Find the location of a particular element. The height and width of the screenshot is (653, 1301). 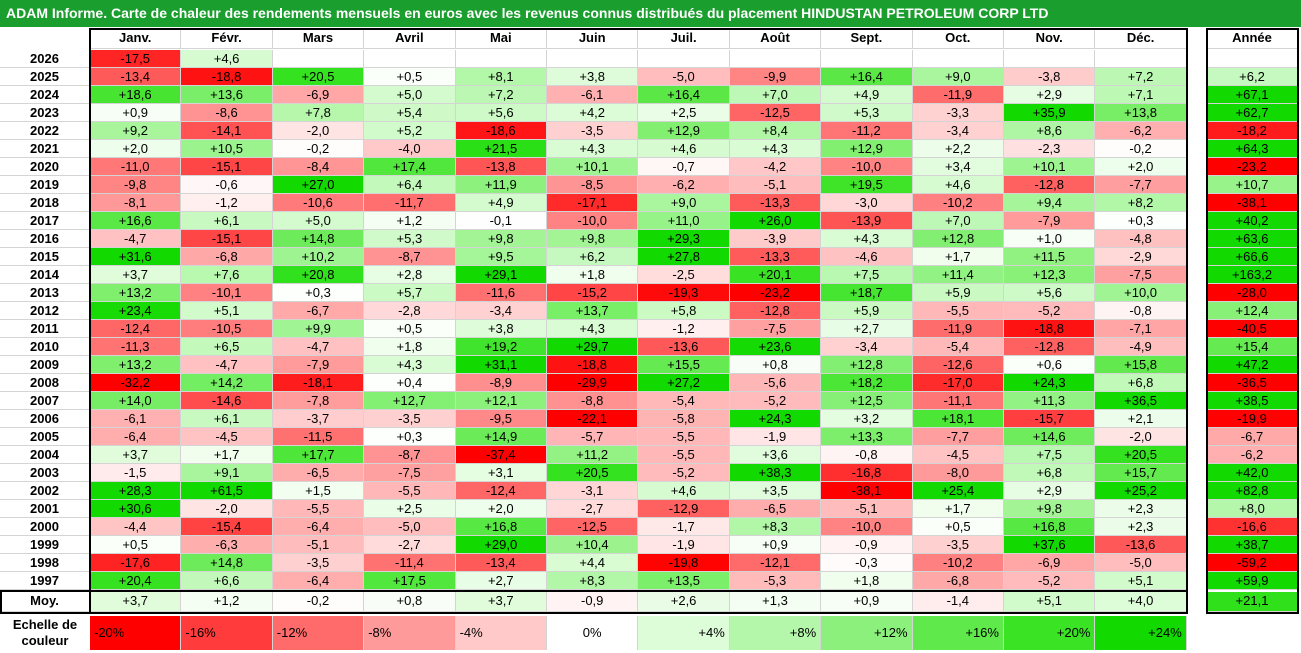

heatmap-cell: -5,5 is located at coordinates (410, 491).